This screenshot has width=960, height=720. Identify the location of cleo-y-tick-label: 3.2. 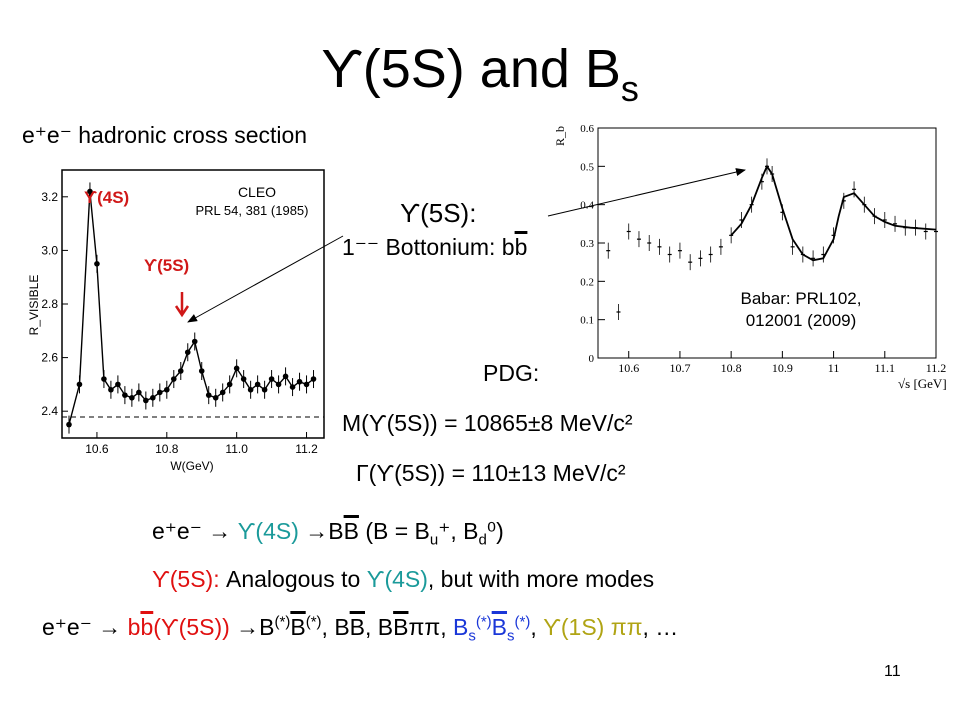
(49, 197).